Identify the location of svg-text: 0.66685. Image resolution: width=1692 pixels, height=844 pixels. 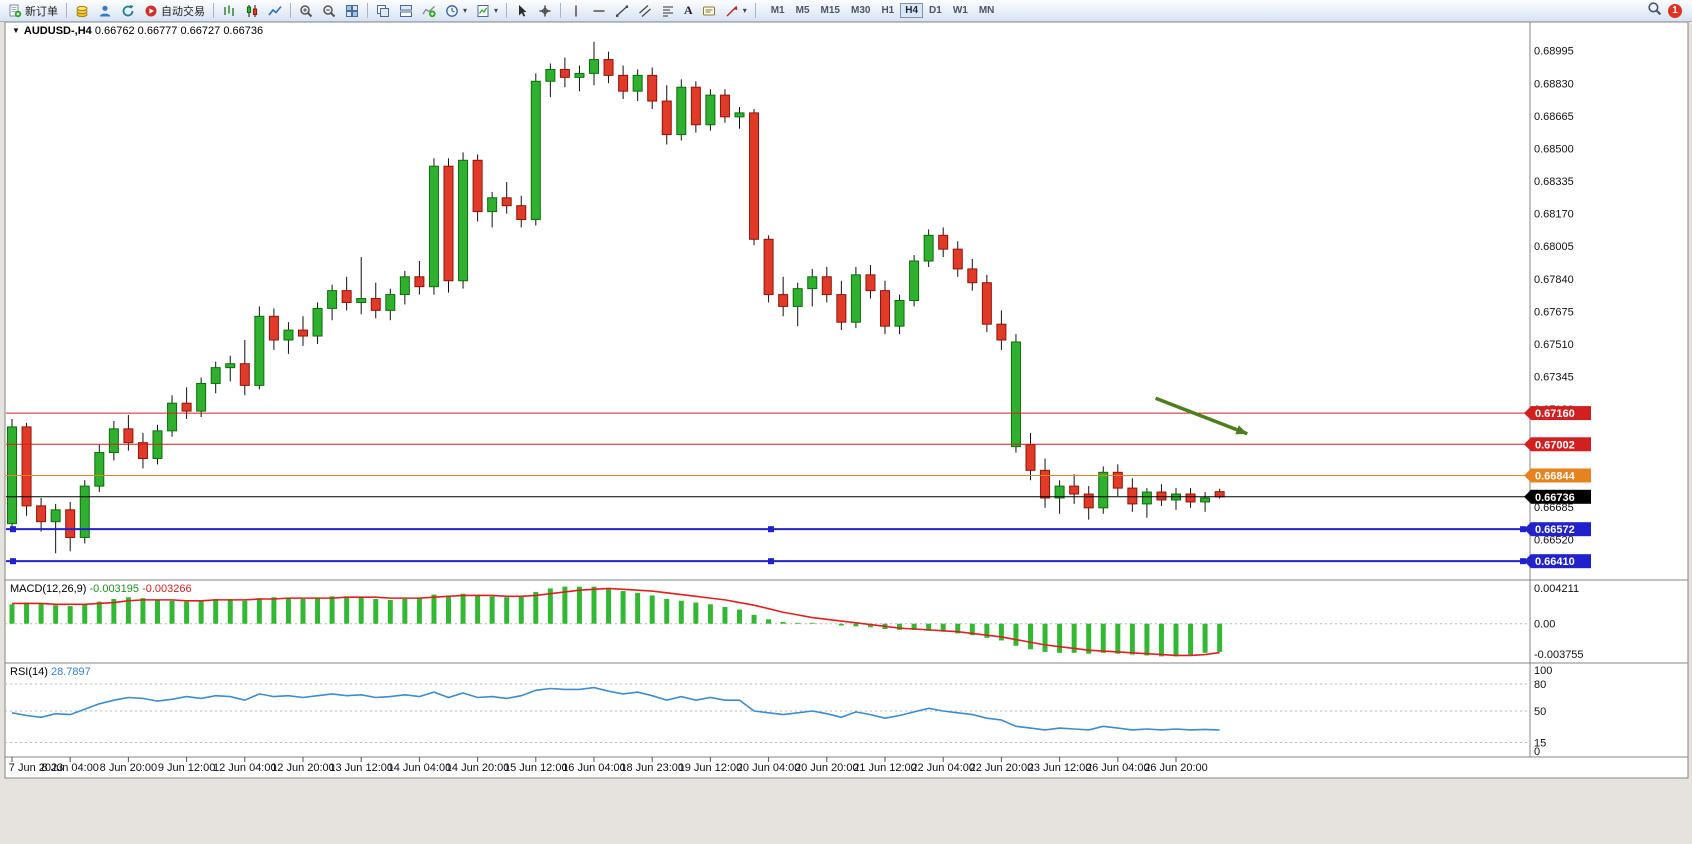
(1554, 508).